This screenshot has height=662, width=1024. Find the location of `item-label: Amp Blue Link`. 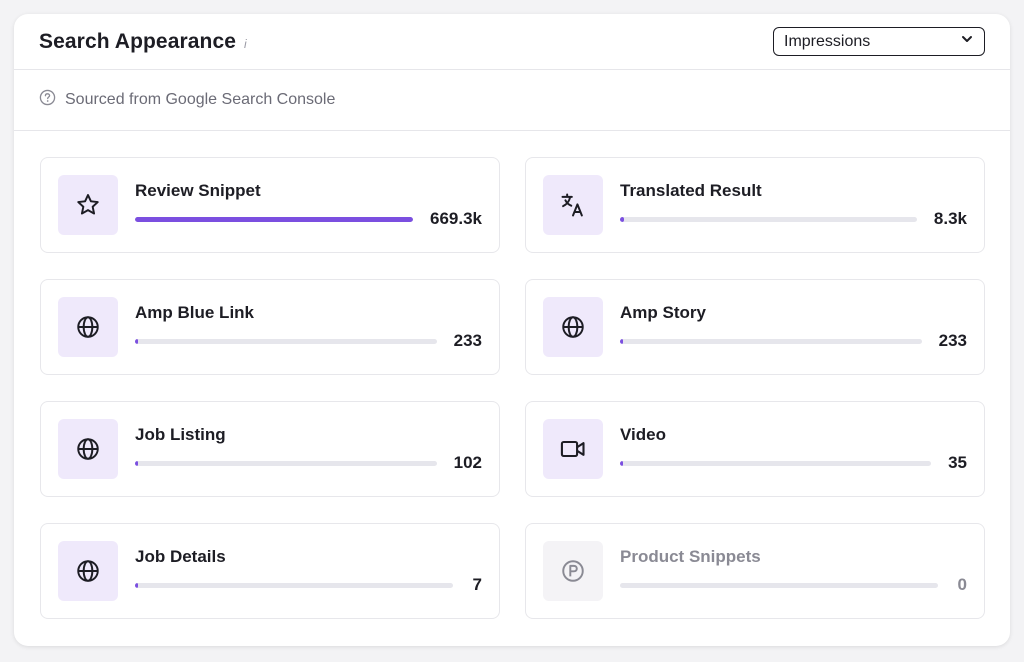

item-label: Amp Blue Link is located at coordinates (195, 312).